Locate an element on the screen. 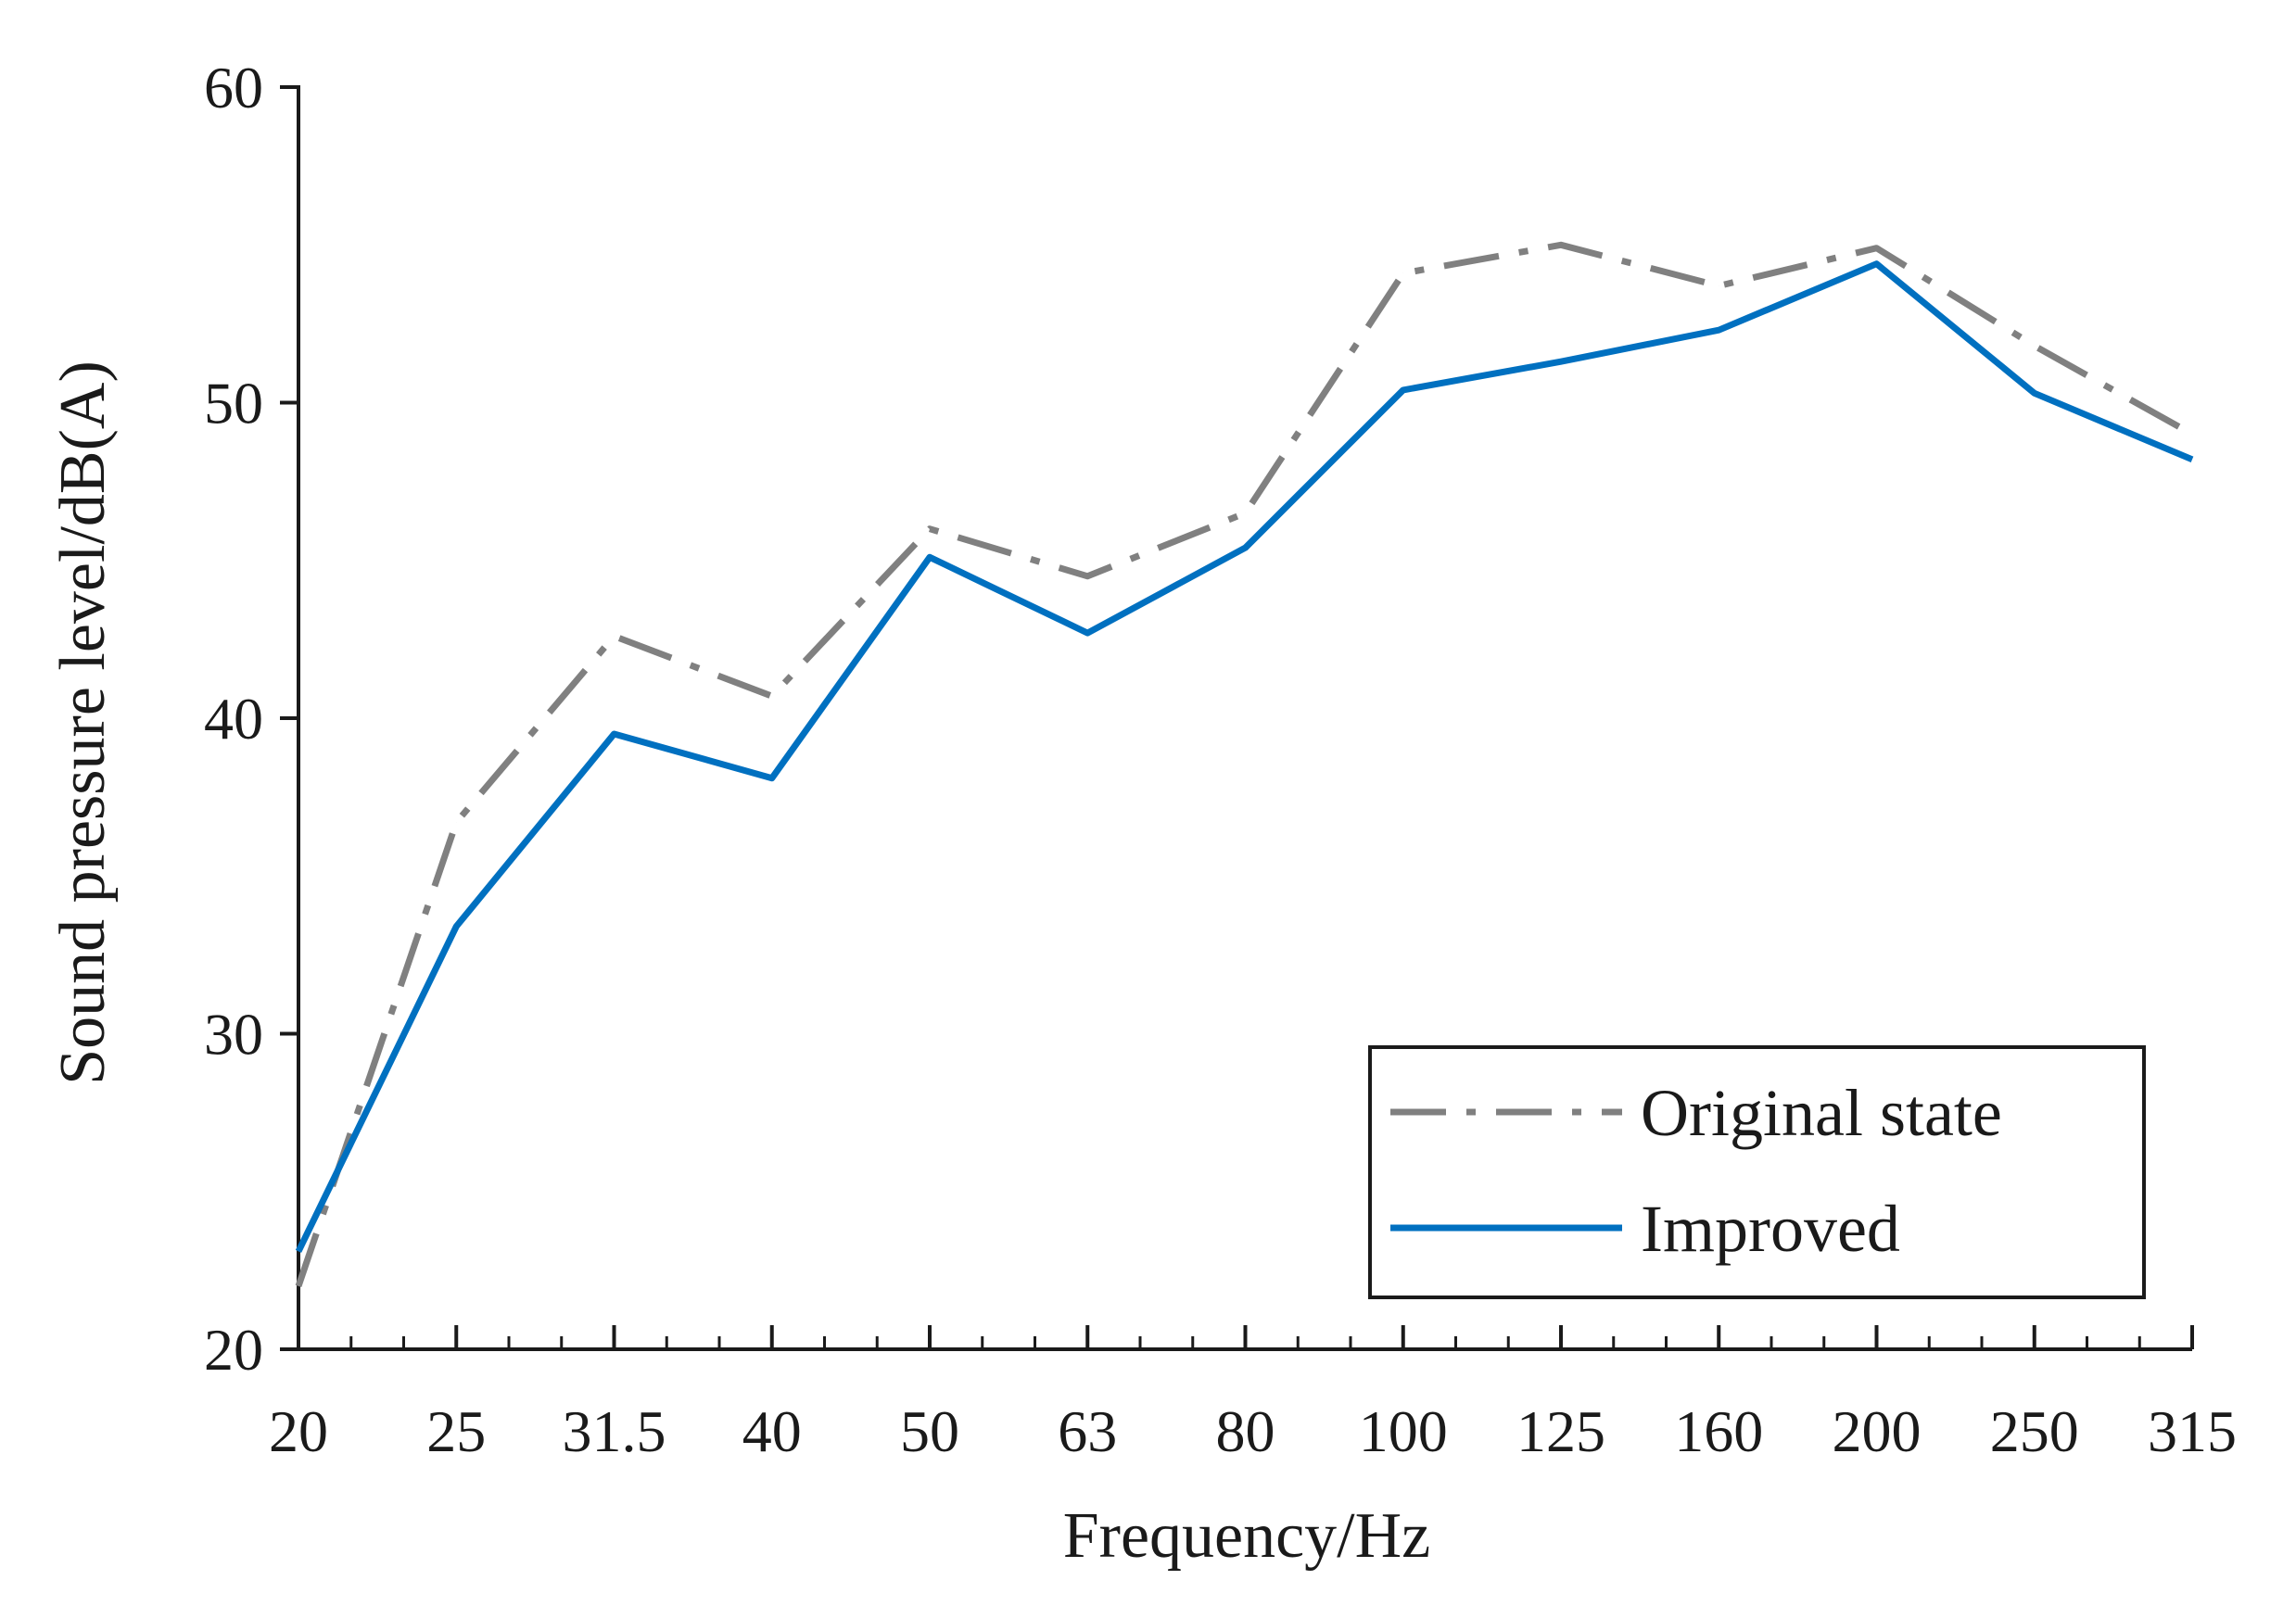 Image resolution: width=2296 pixels, height=1618 pixels. y-axis-title: Sound pressure level/dB(A) is located at coordinates (83, 722).